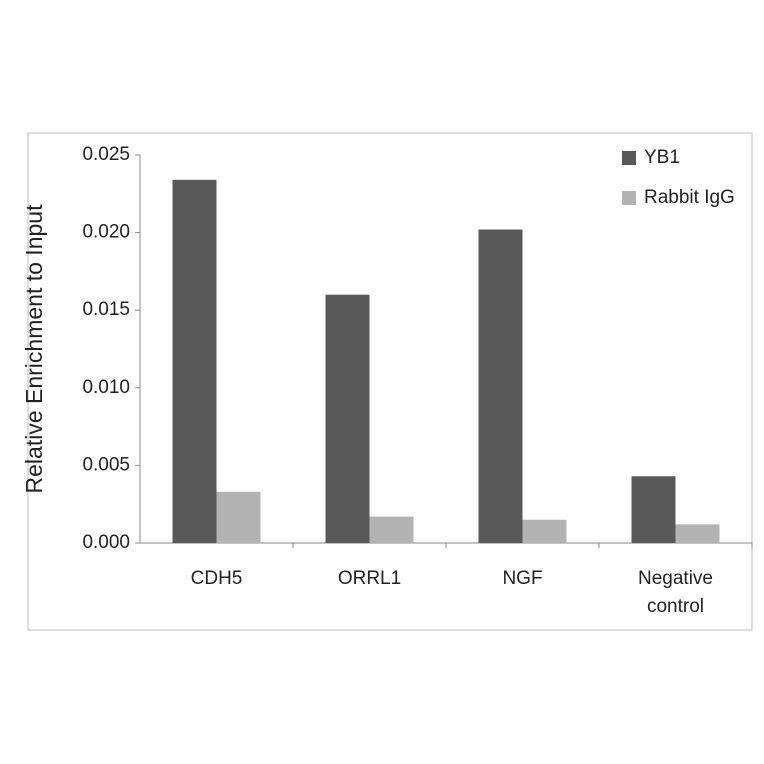 This screenshot has height=764, width=764. I want to click on y-tick-label: 0.010, so click(106, 387).